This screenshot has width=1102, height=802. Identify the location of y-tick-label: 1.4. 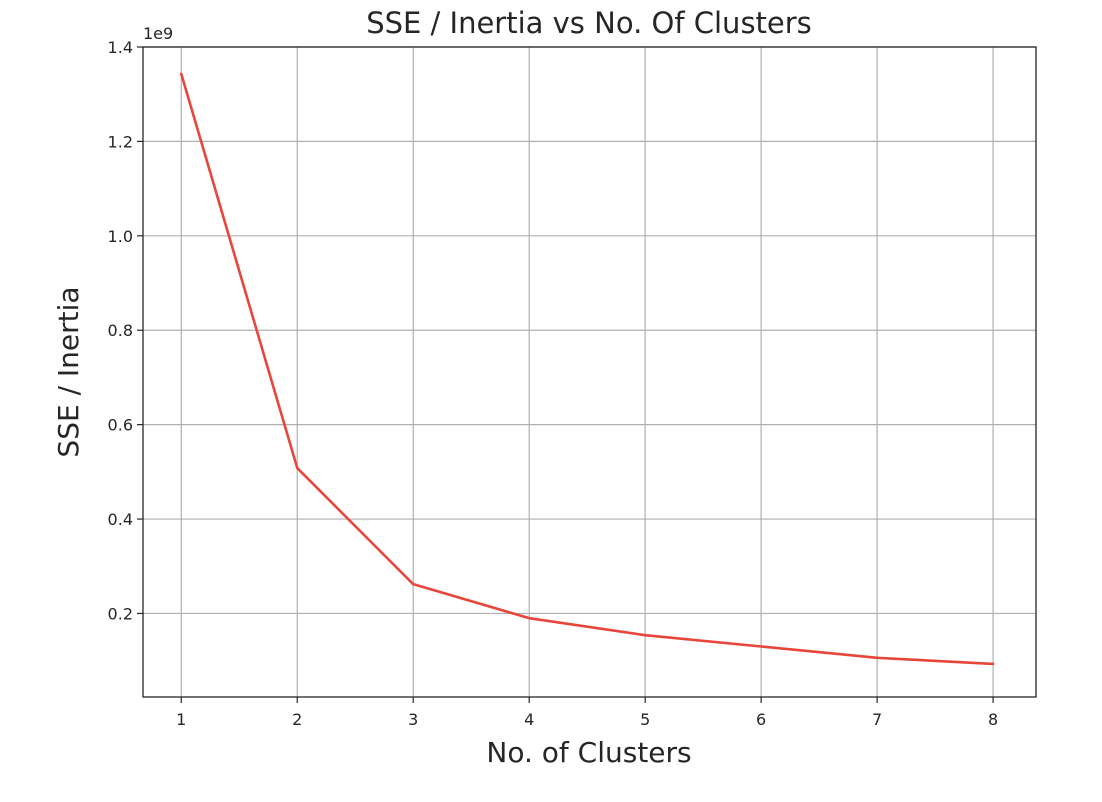
(120, 47).